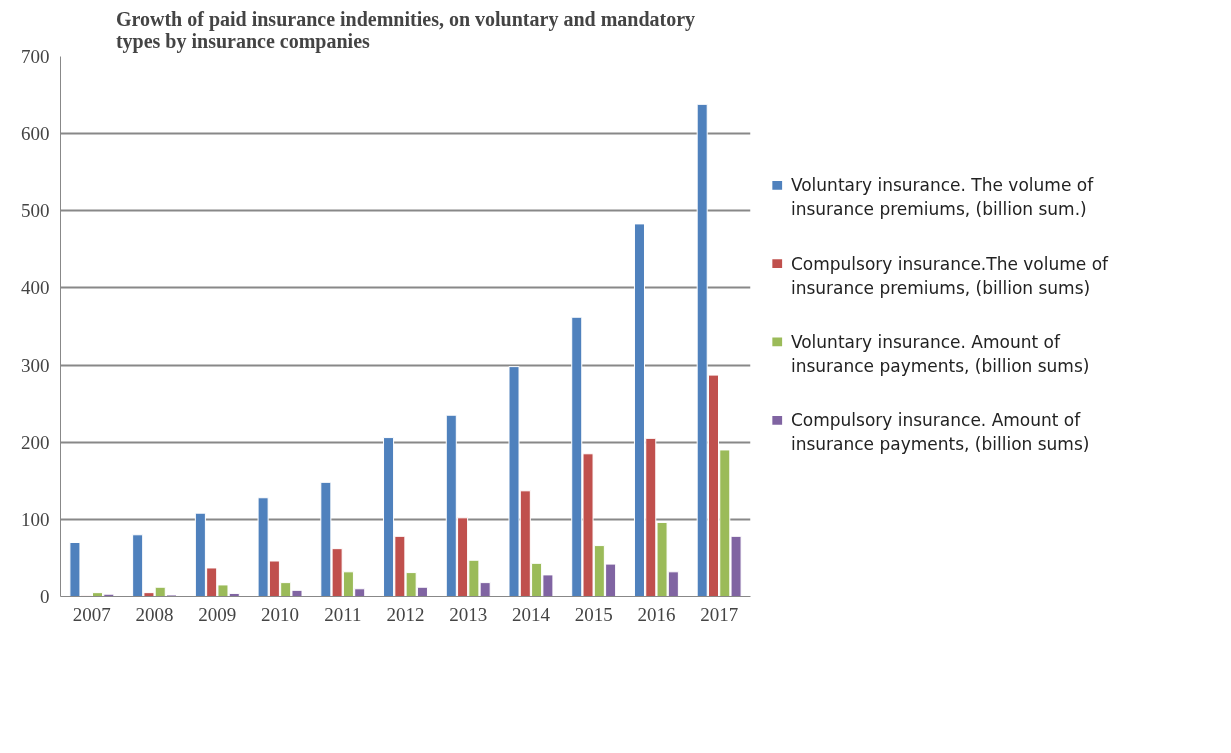  What do you see at coordinates (656, 614) in the screenshot?
I see `x-tick-label: 2016` at bounding box center [656, 614].